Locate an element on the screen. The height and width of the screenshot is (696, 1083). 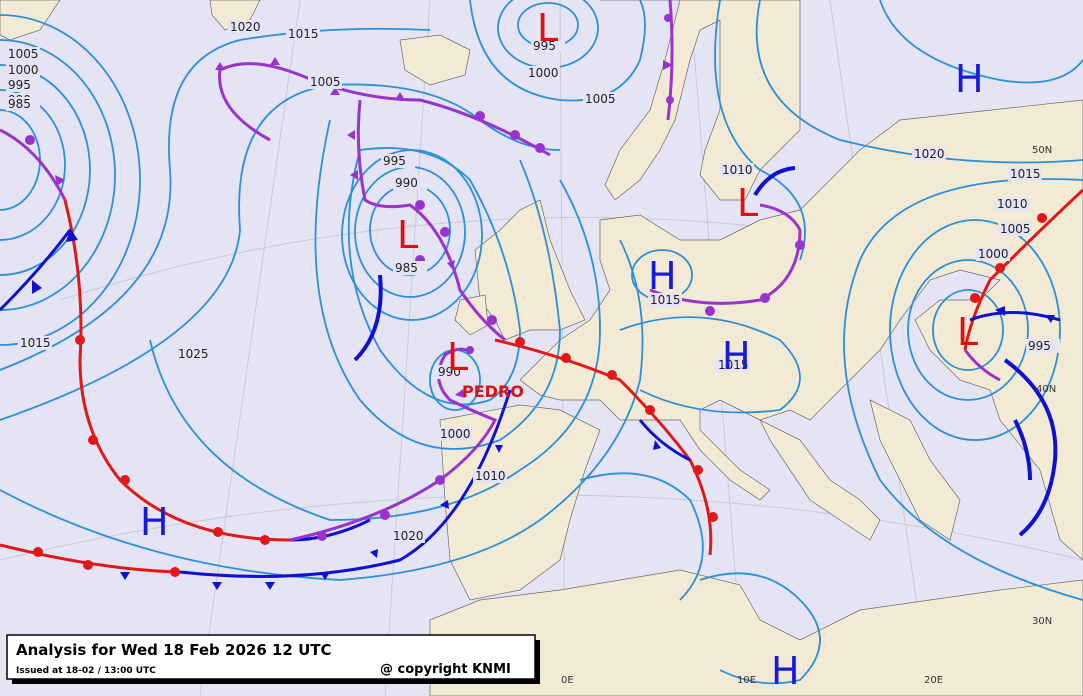
graticule-label: 30N is located at coordinates (1042, 621).